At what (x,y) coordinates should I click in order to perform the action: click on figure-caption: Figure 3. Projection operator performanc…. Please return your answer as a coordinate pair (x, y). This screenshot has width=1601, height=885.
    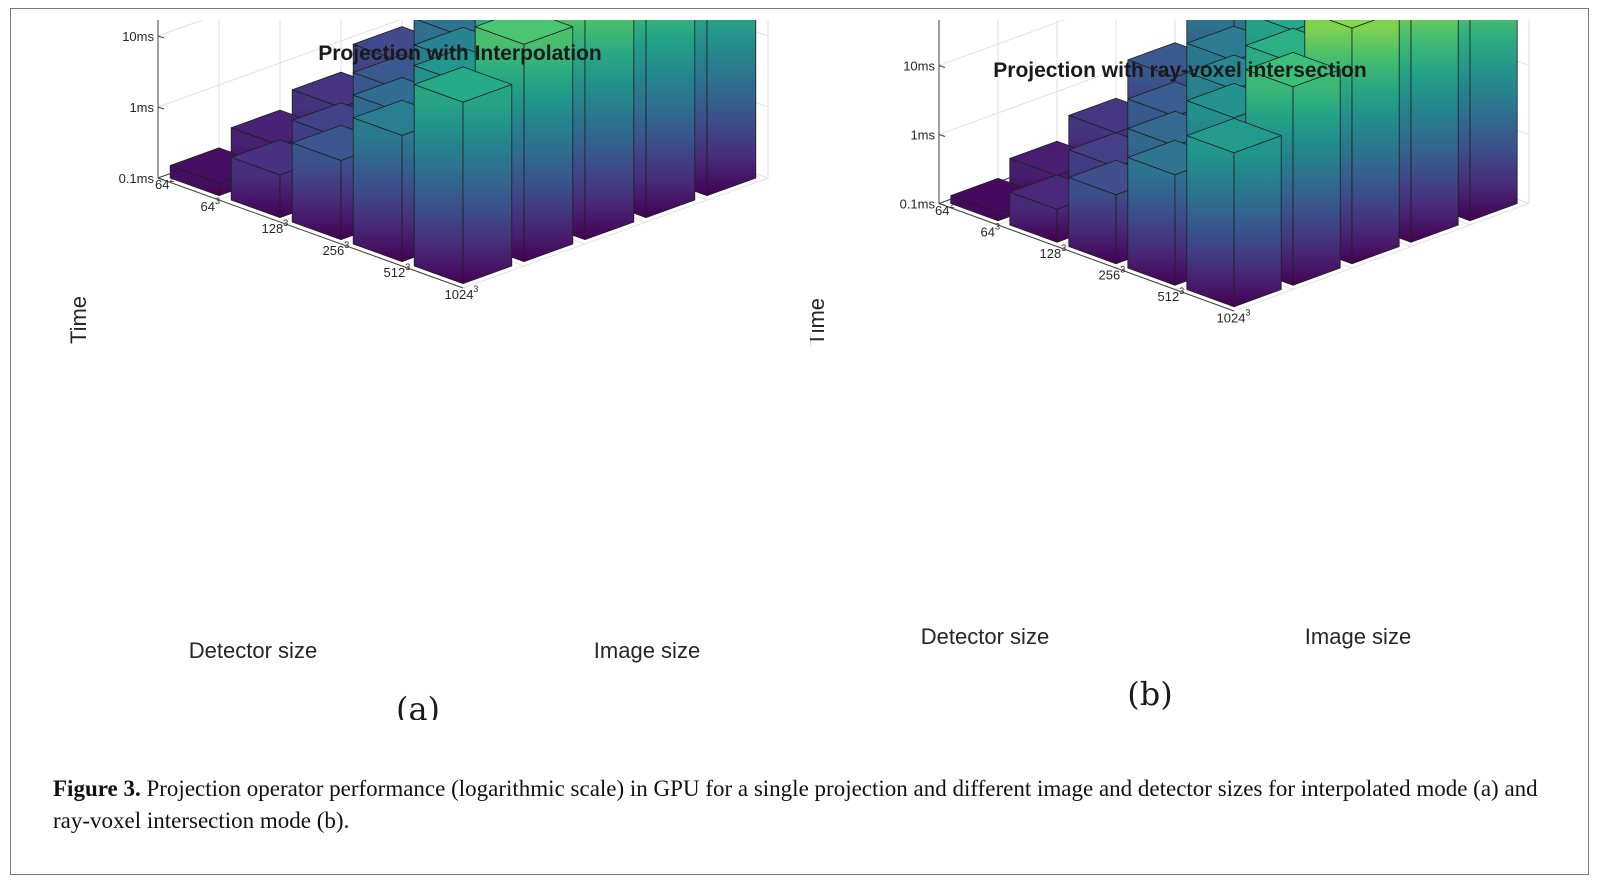
    Looking at the image, I should click on (803, 805).